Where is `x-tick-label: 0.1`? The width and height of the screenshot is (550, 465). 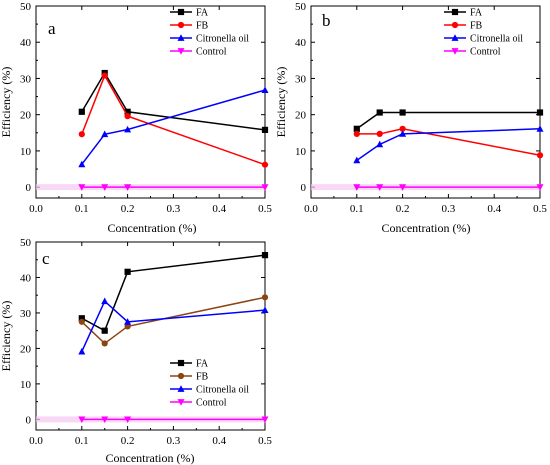 x-tick-label: 0.1 is located at coordinates (82, 441).